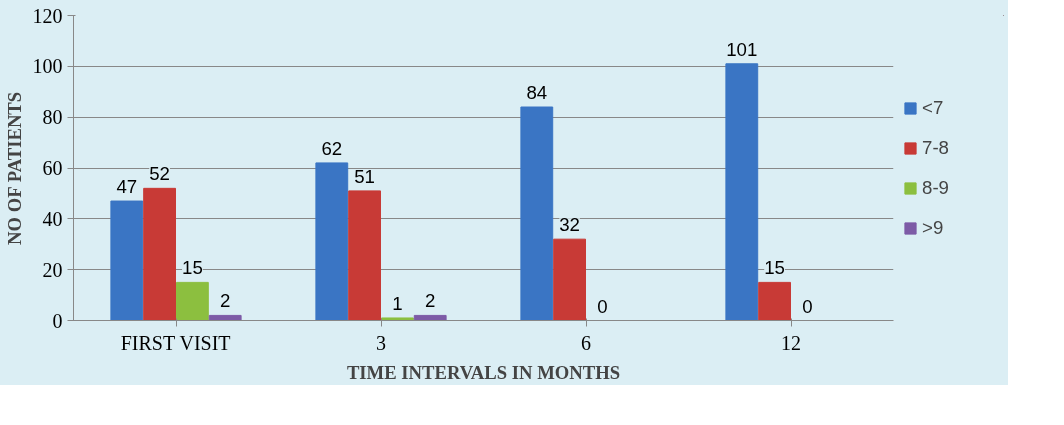  What do you see at coordinates (537, 92) in the screenshot?
I see `data-label: 84` at bounding box center [537, 92].